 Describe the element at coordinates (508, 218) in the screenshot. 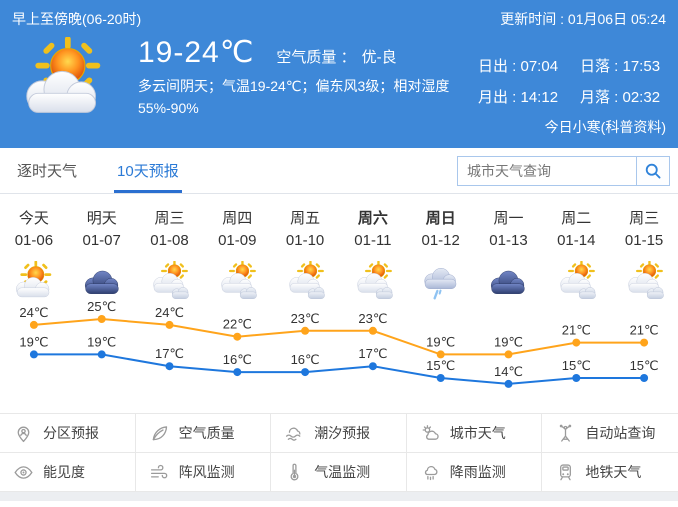

I see `weekday-label: 周一` at that location.